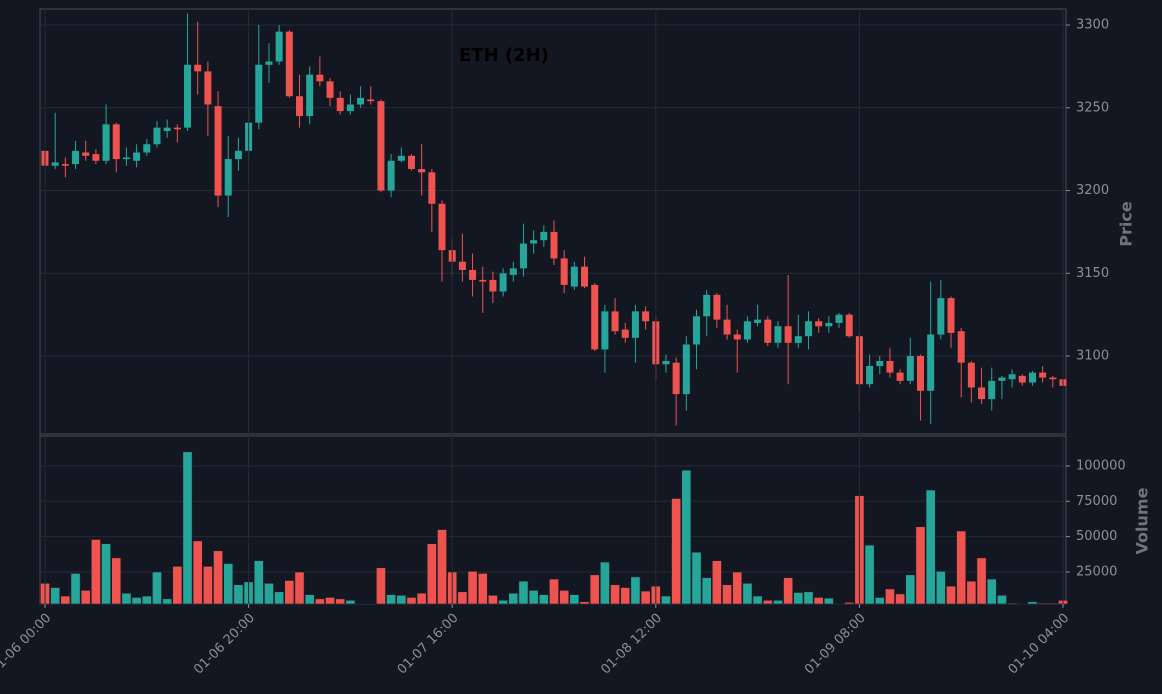 The height and width of the screenshot is (694, 1162). Describe the element at coordinates (1101, 465) in the screenshot. I see `y-tick-label: 100000` at that location.